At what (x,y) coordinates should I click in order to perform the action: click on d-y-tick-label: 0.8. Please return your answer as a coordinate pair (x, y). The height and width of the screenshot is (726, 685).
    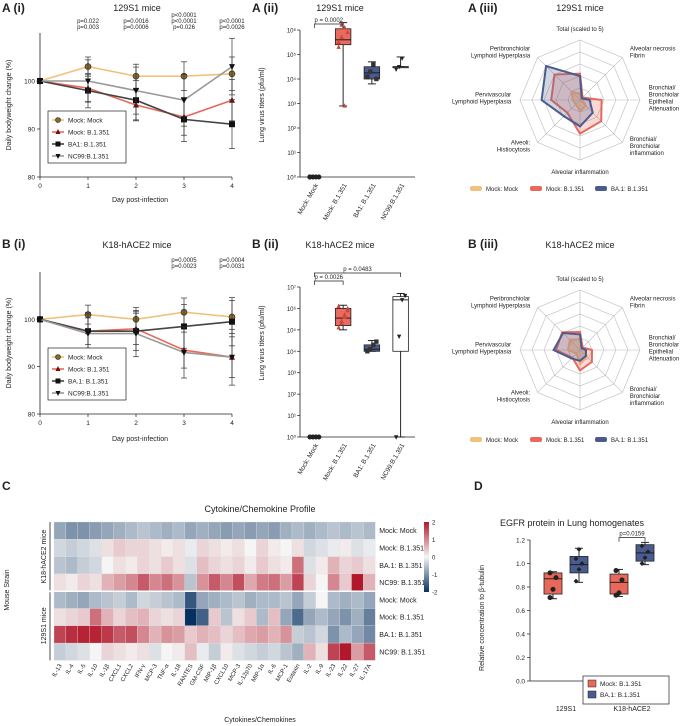
    Looking at the image, I should click on (520, 588).